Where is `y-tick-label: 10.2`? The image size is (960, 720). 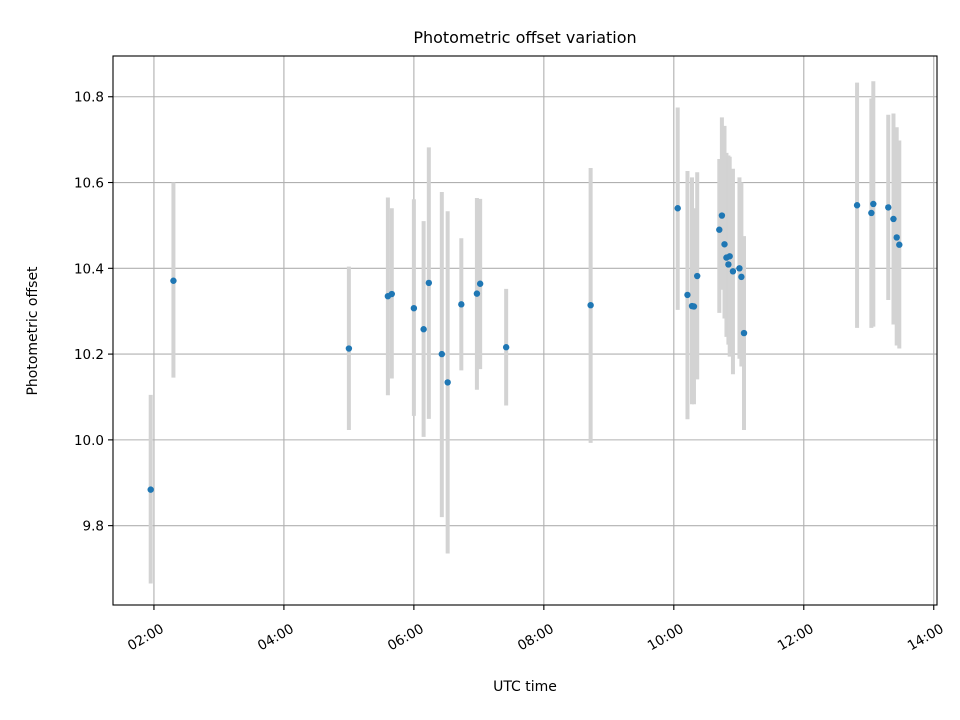
y-tick-label: 10.2 is located at coordinates (89, 355).